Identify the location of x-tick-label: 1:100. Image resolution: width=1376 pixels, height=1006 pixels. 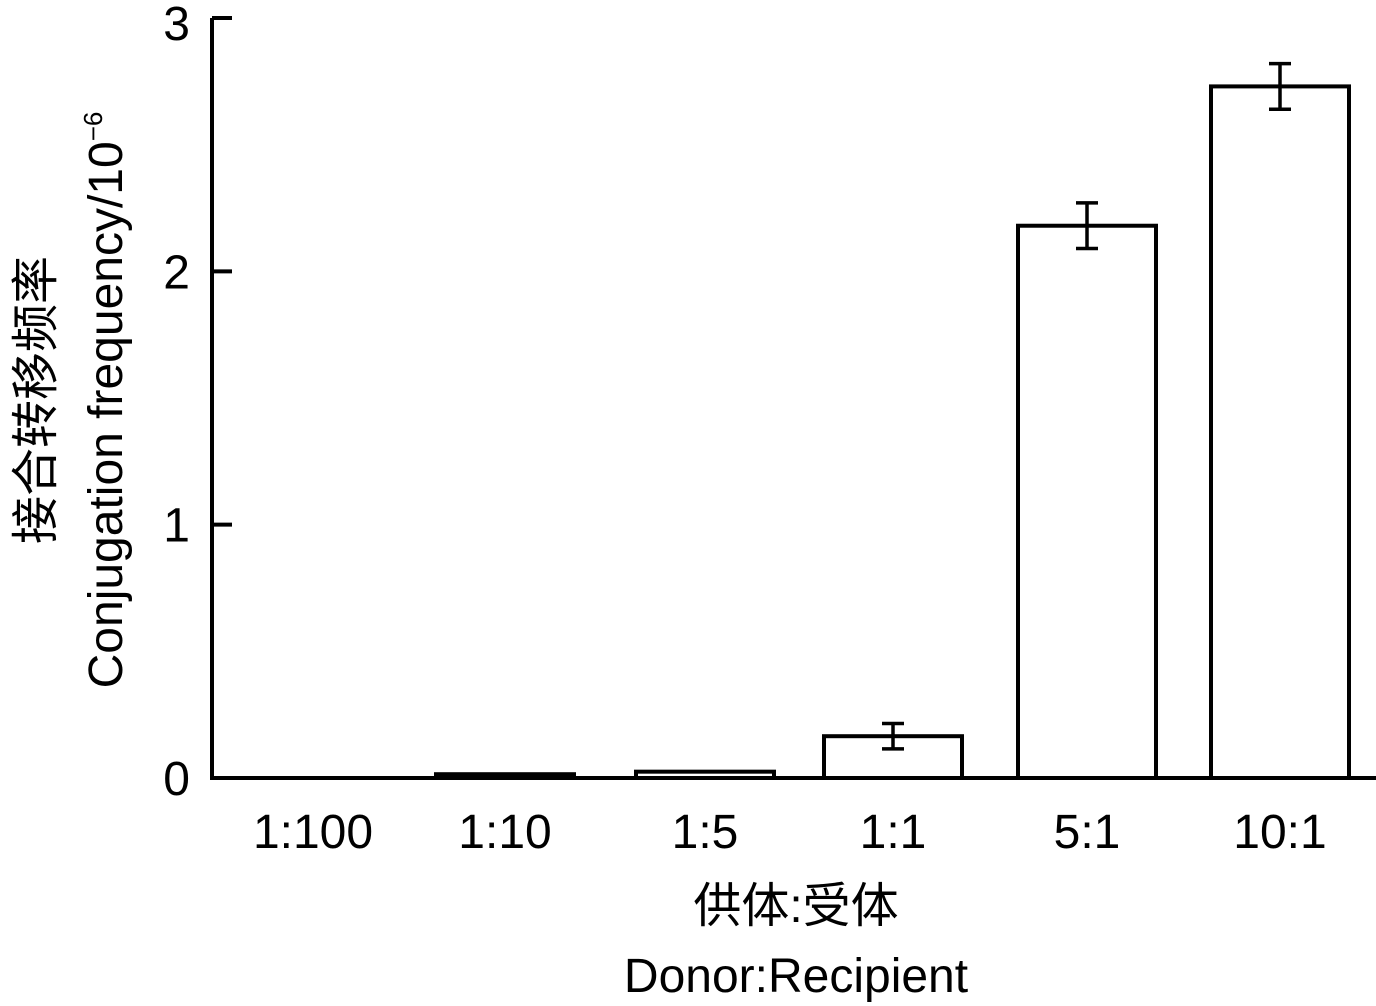
(313, 832).